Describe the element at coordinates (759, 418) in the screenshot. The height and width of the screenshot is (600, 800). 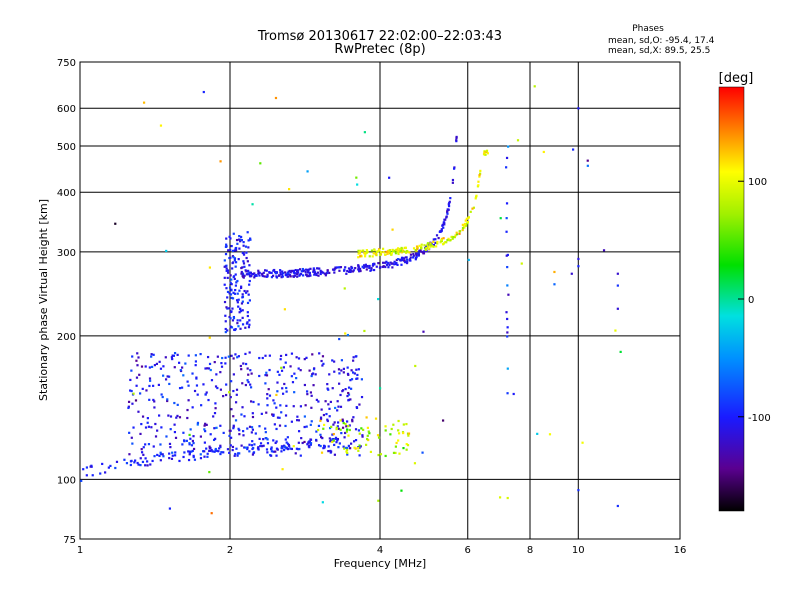
I see `colorbar-tick-label: -100` at that location.